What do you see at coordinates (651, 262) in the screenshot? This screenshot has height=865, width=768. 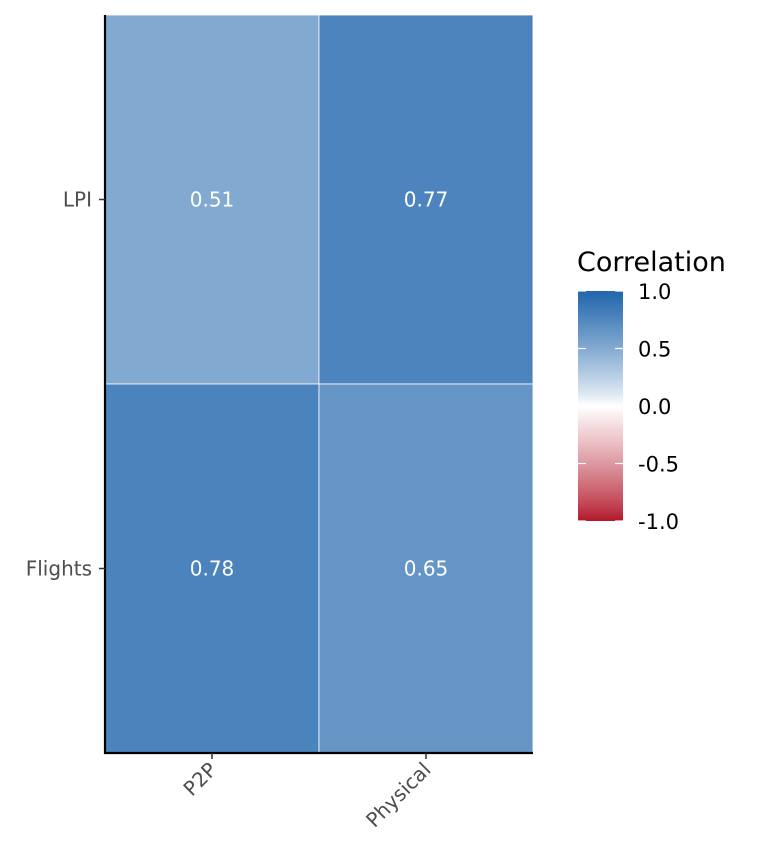 I see `legend-title: Correlation` at bounding box center [651, 262].